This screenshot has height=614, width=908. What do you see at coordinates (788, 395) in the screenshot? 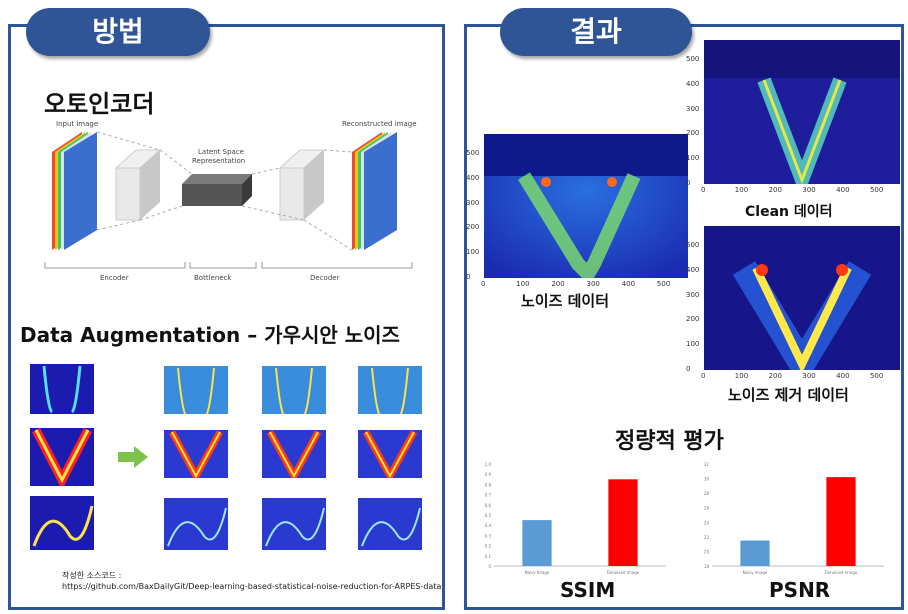
I see `denoised-caption: 노이즈 제거 데이터` at bounding box center [788, 395].